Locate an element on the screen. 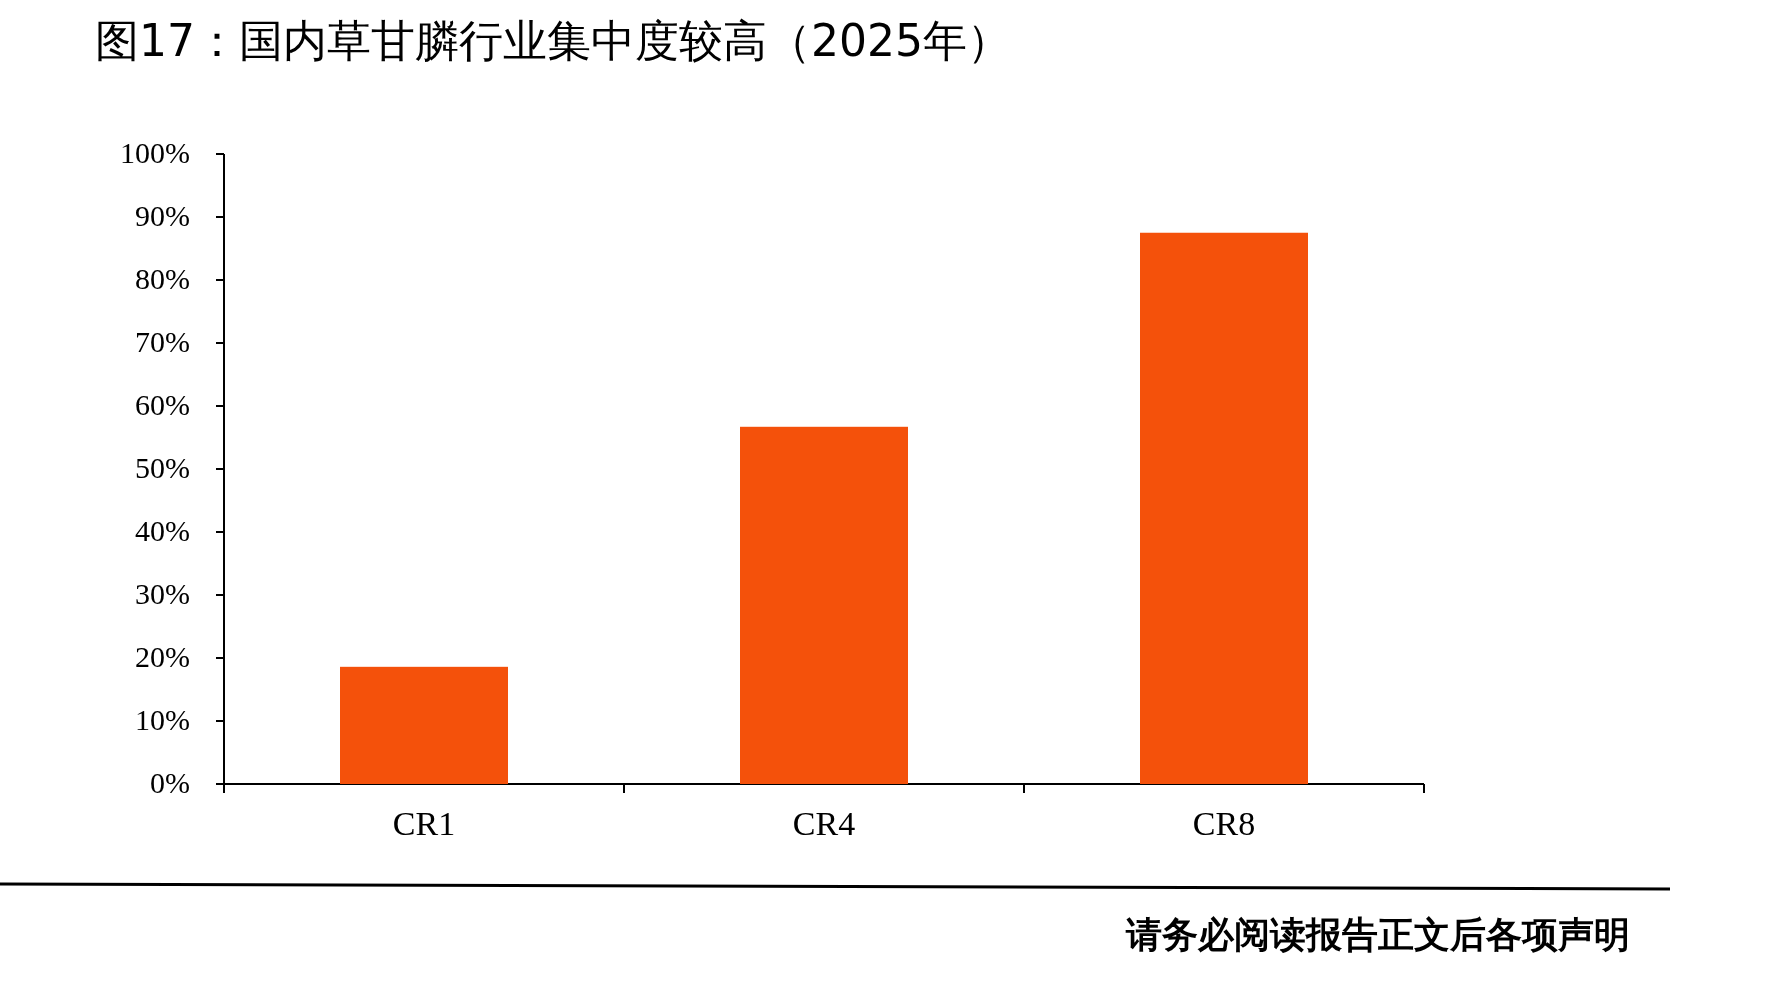 The height and width of the screenshot is (981, 1781). y-tick-label: 70% is located at coordinates (162, 341).